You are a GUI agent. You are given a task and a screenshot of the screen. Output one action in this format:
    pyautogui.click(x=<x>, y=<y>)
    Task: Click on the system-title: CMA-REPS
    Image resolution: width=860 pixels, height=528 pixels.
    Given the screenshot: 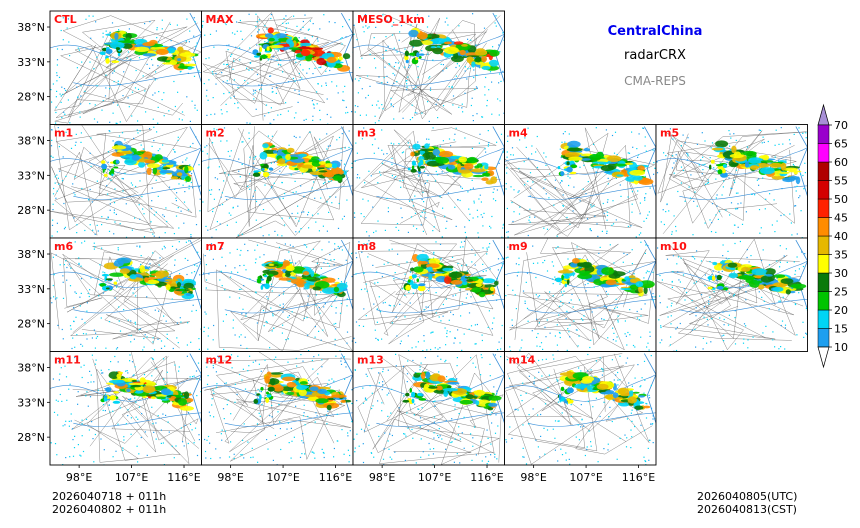 What is the action you would take?
    pyautogui.click(x=655, y=81)
    